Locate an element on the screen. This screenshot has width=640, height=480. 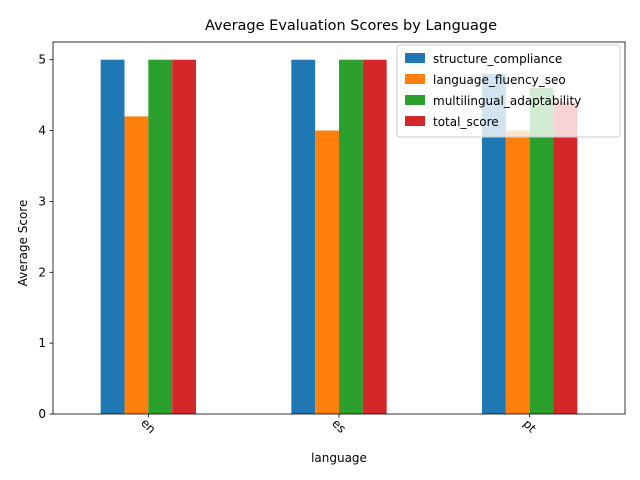
bar-structure_compliance-en is located at coordinates (112, 236).